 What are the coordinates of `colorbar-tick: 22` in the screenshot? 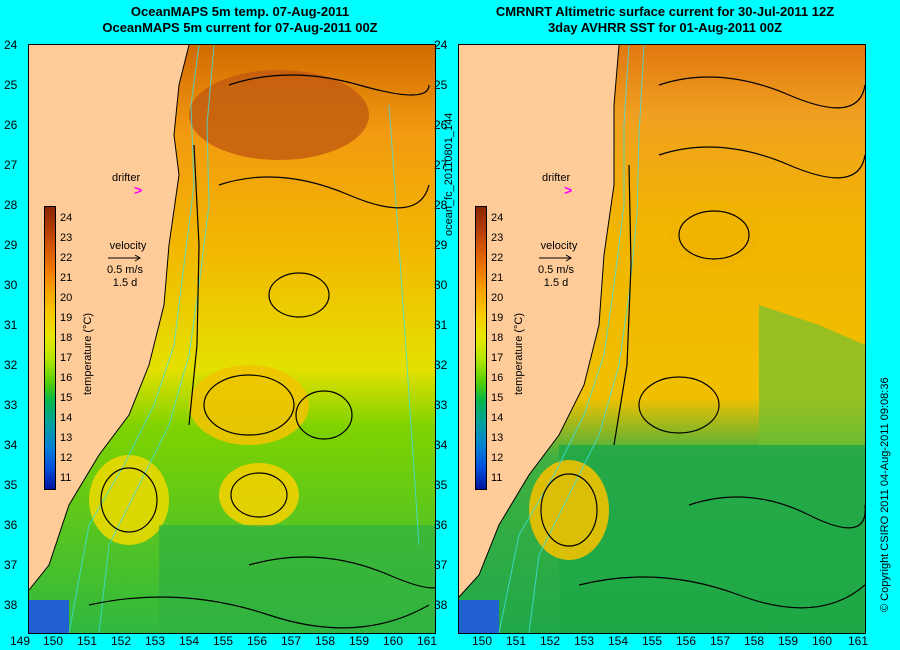 It's located at (66, 258).